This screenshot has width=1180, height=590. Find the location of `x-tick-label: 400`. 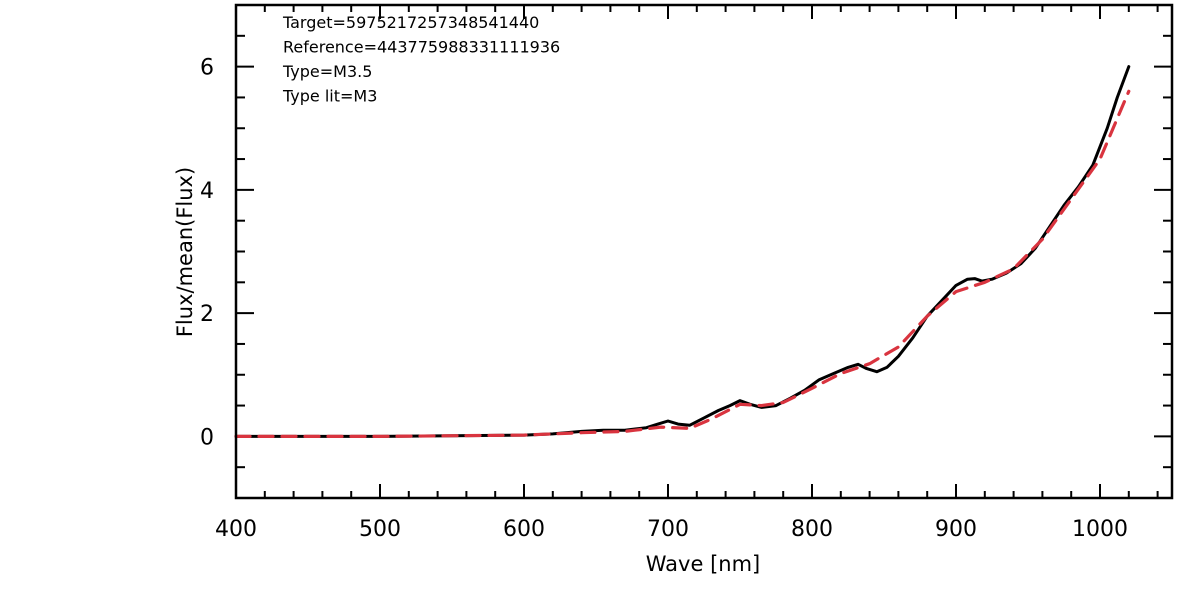

x-tick-label: 400 is located at coordinates (236, 529).